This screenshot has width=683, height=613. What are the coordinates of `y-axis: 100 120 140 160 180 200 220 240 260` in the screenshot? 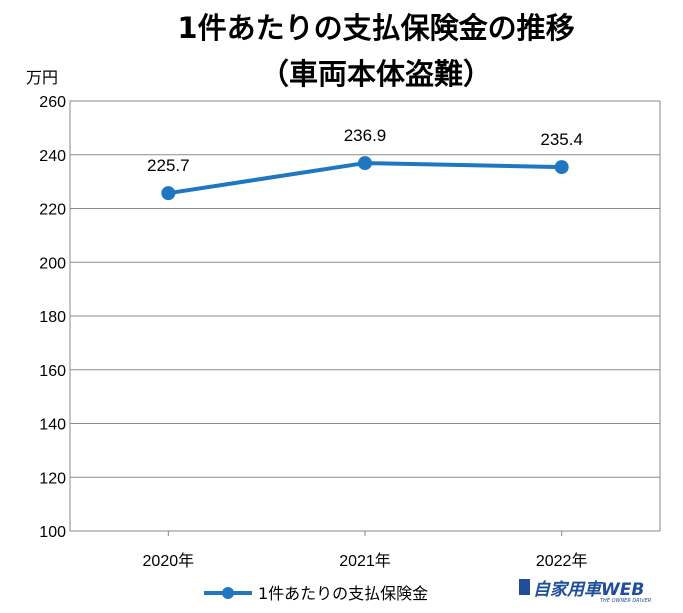 It's located at (52, 317).